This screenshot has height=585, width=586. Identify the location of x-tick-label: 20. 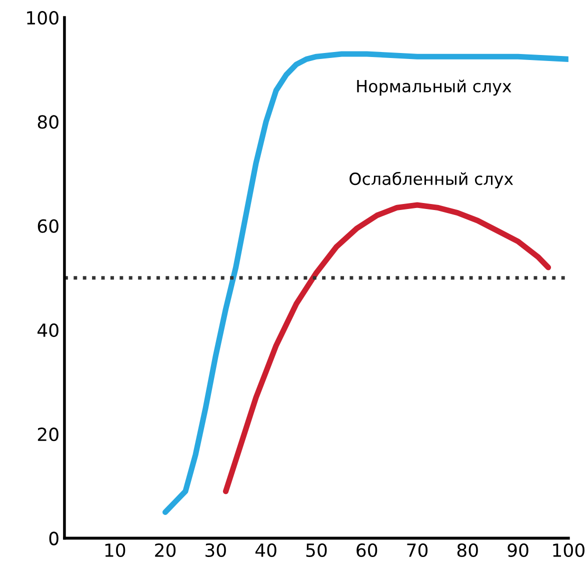
(165, 550).